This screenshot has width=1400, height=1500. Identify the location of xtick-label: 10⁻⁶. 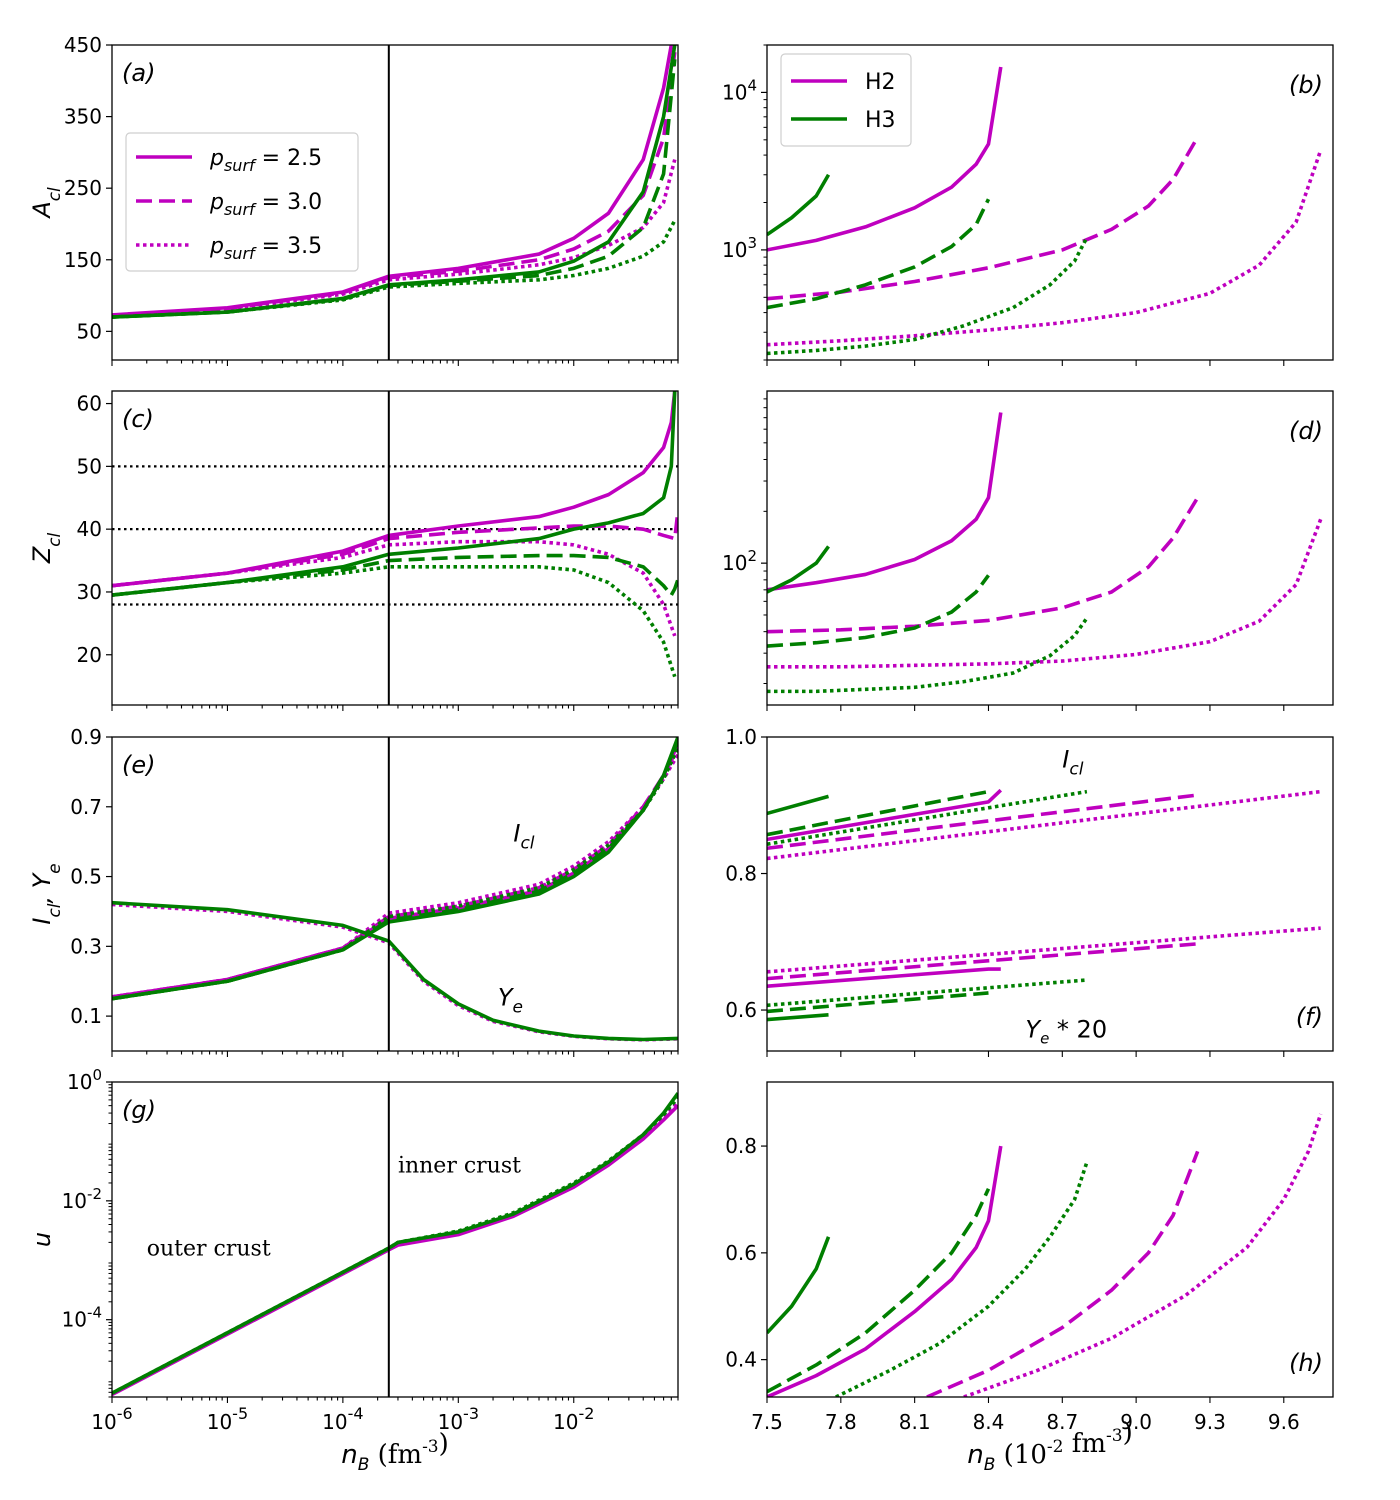
(111, 1419).